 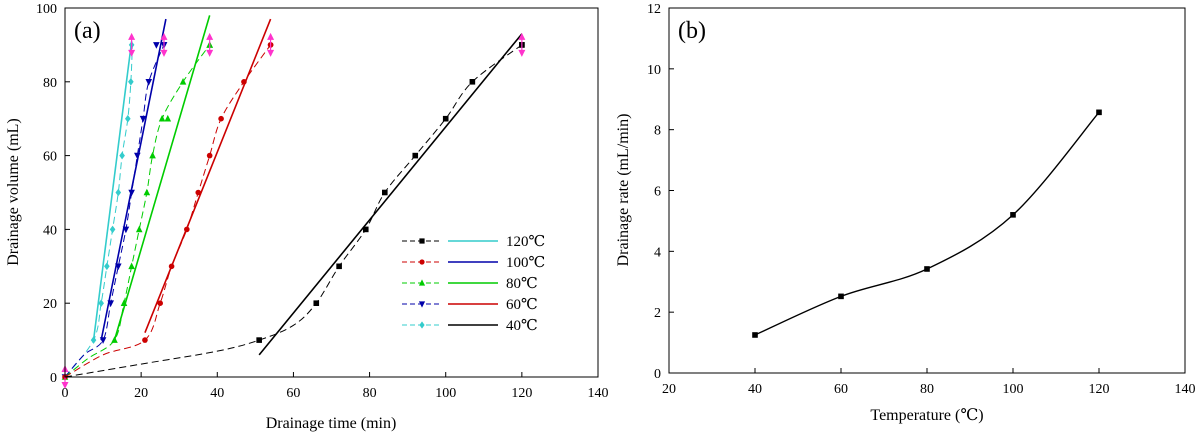 I want to click on panel-b-x-tick-label: 140, so click(x=1185, y=389).